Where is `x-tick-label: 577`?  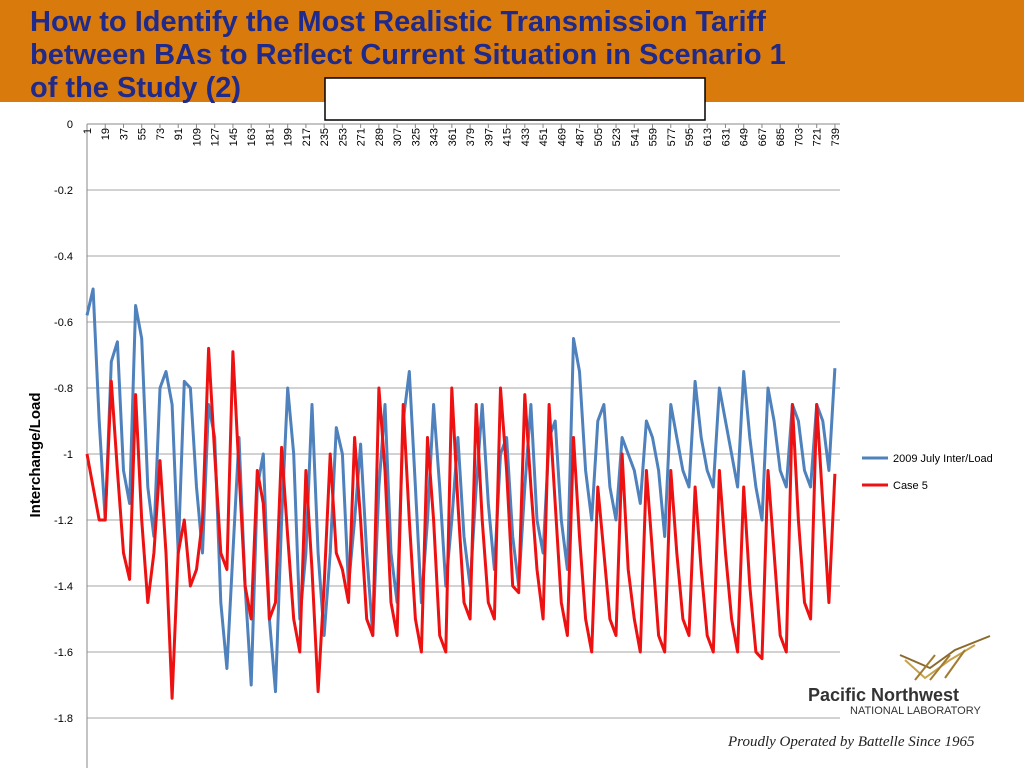 x-tick-label: 577 is located at coordinates (672, 137).